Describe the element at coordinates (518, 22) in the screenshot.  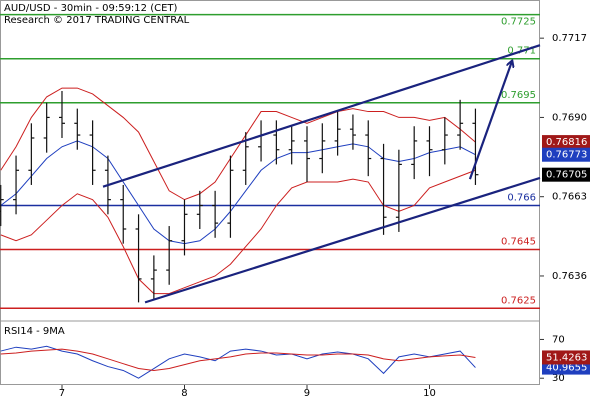
I see `level-label: 0.7725` at that location.